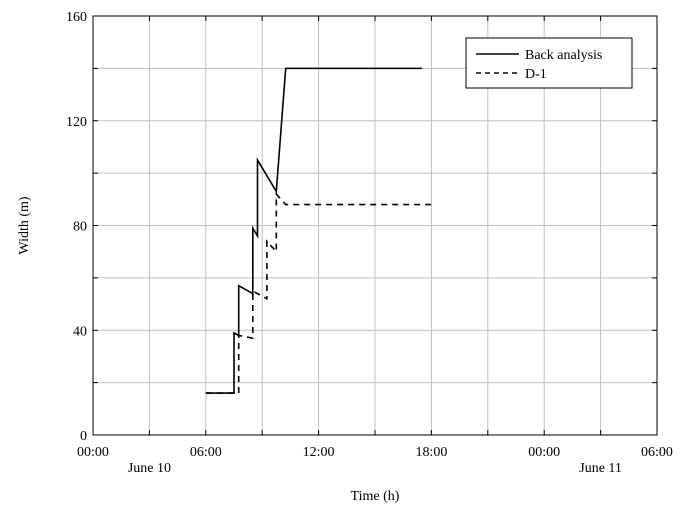 Image resolution: width=689 pixels, height=508 pixels. I want to click on legend: Back analysis D-1, so click(549, 63).